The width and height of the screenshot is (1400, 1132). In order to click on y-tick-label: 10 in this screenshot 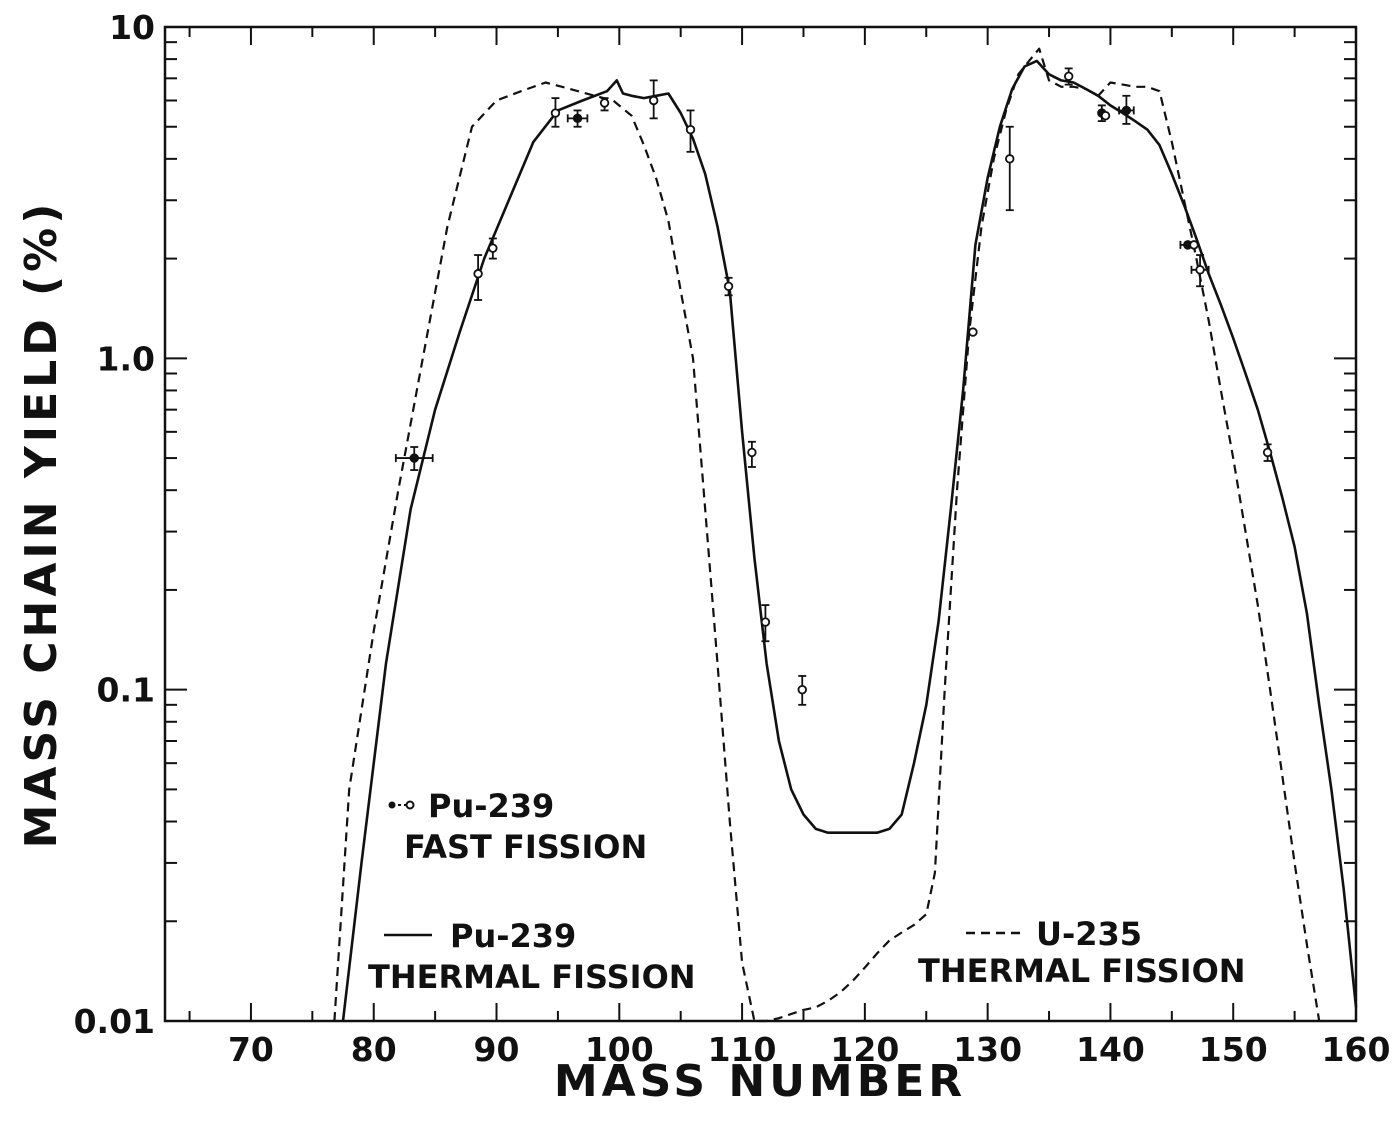, I will do `click(132, 27)`.